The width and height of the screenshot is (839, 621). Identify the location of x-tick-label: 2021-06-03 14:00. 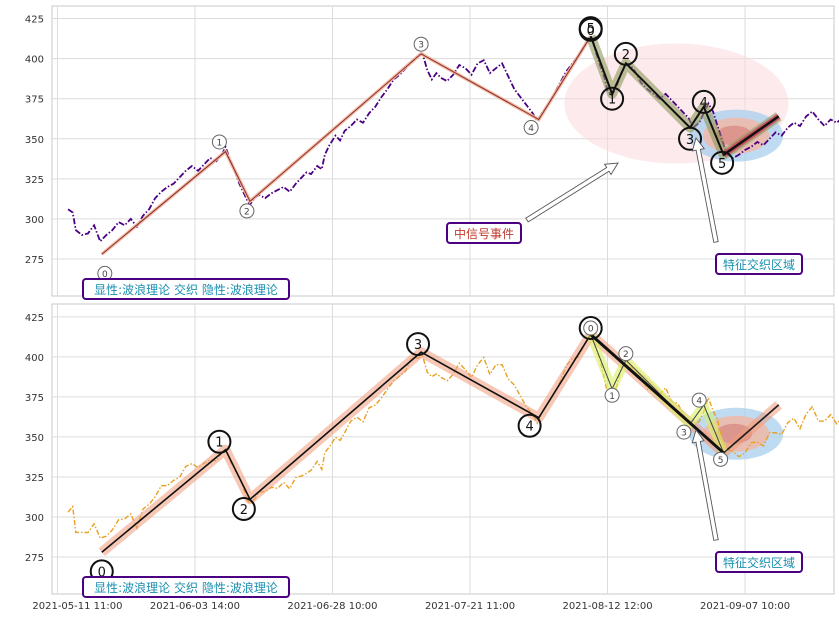
(195, 606).